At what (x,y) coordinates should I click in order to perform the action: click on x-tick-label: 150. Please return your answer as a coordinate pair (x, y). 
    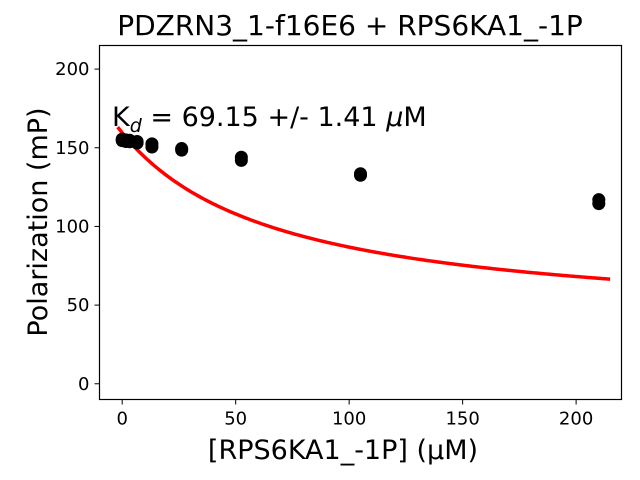
    Looking at the image, I should click on (462, 419).